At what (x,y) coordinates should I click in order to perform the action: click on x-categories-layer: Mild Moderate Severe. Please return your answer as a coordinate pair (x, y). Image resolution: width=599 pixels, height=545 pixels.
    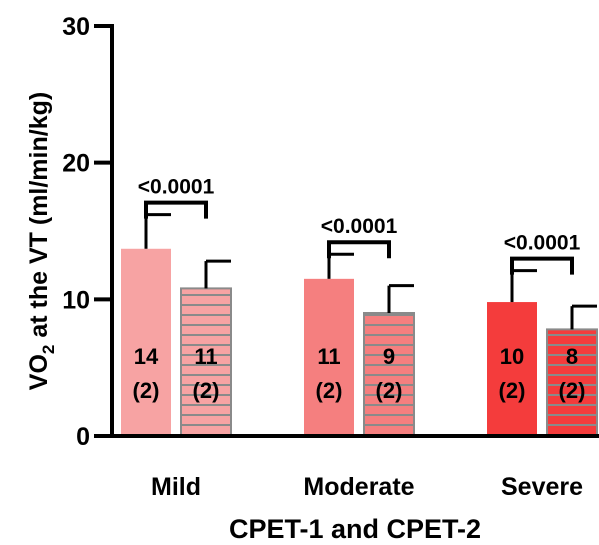
    Looking at the image, I should click on (367, 487).